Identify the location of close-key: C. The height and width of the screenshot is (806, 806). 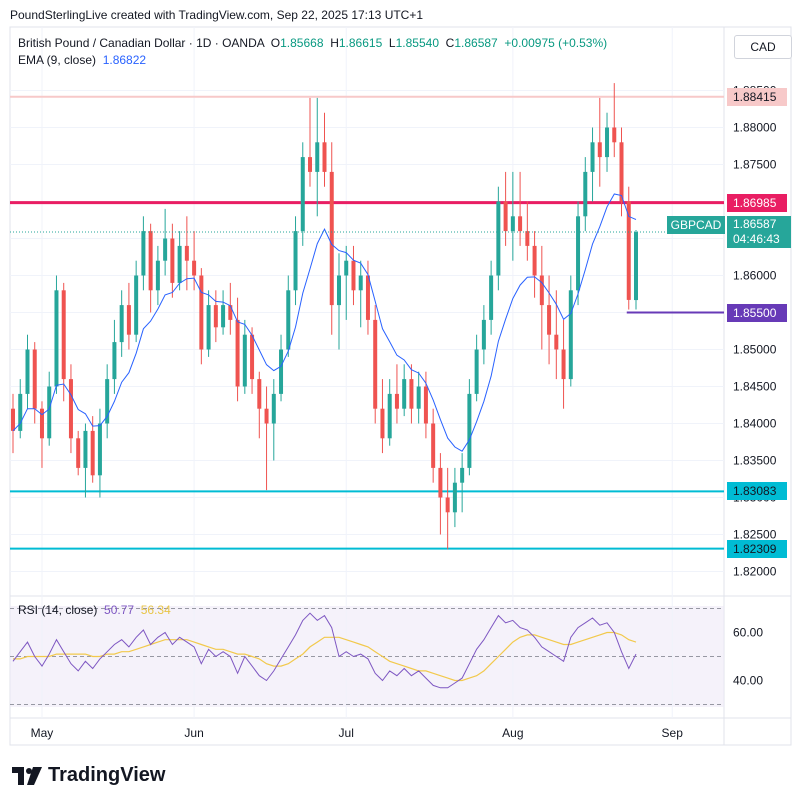
(450, 43).